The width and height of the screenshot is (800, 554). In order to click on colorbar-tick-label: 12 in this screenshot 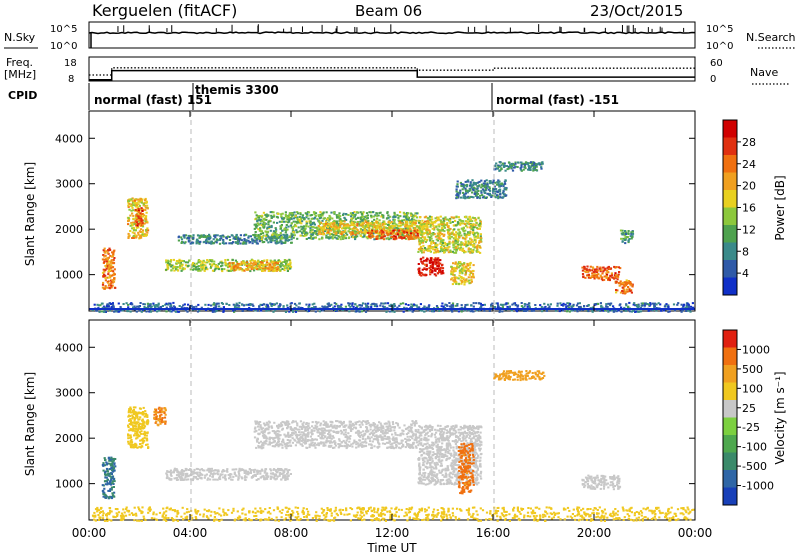, I will do `click(749, 229)`.